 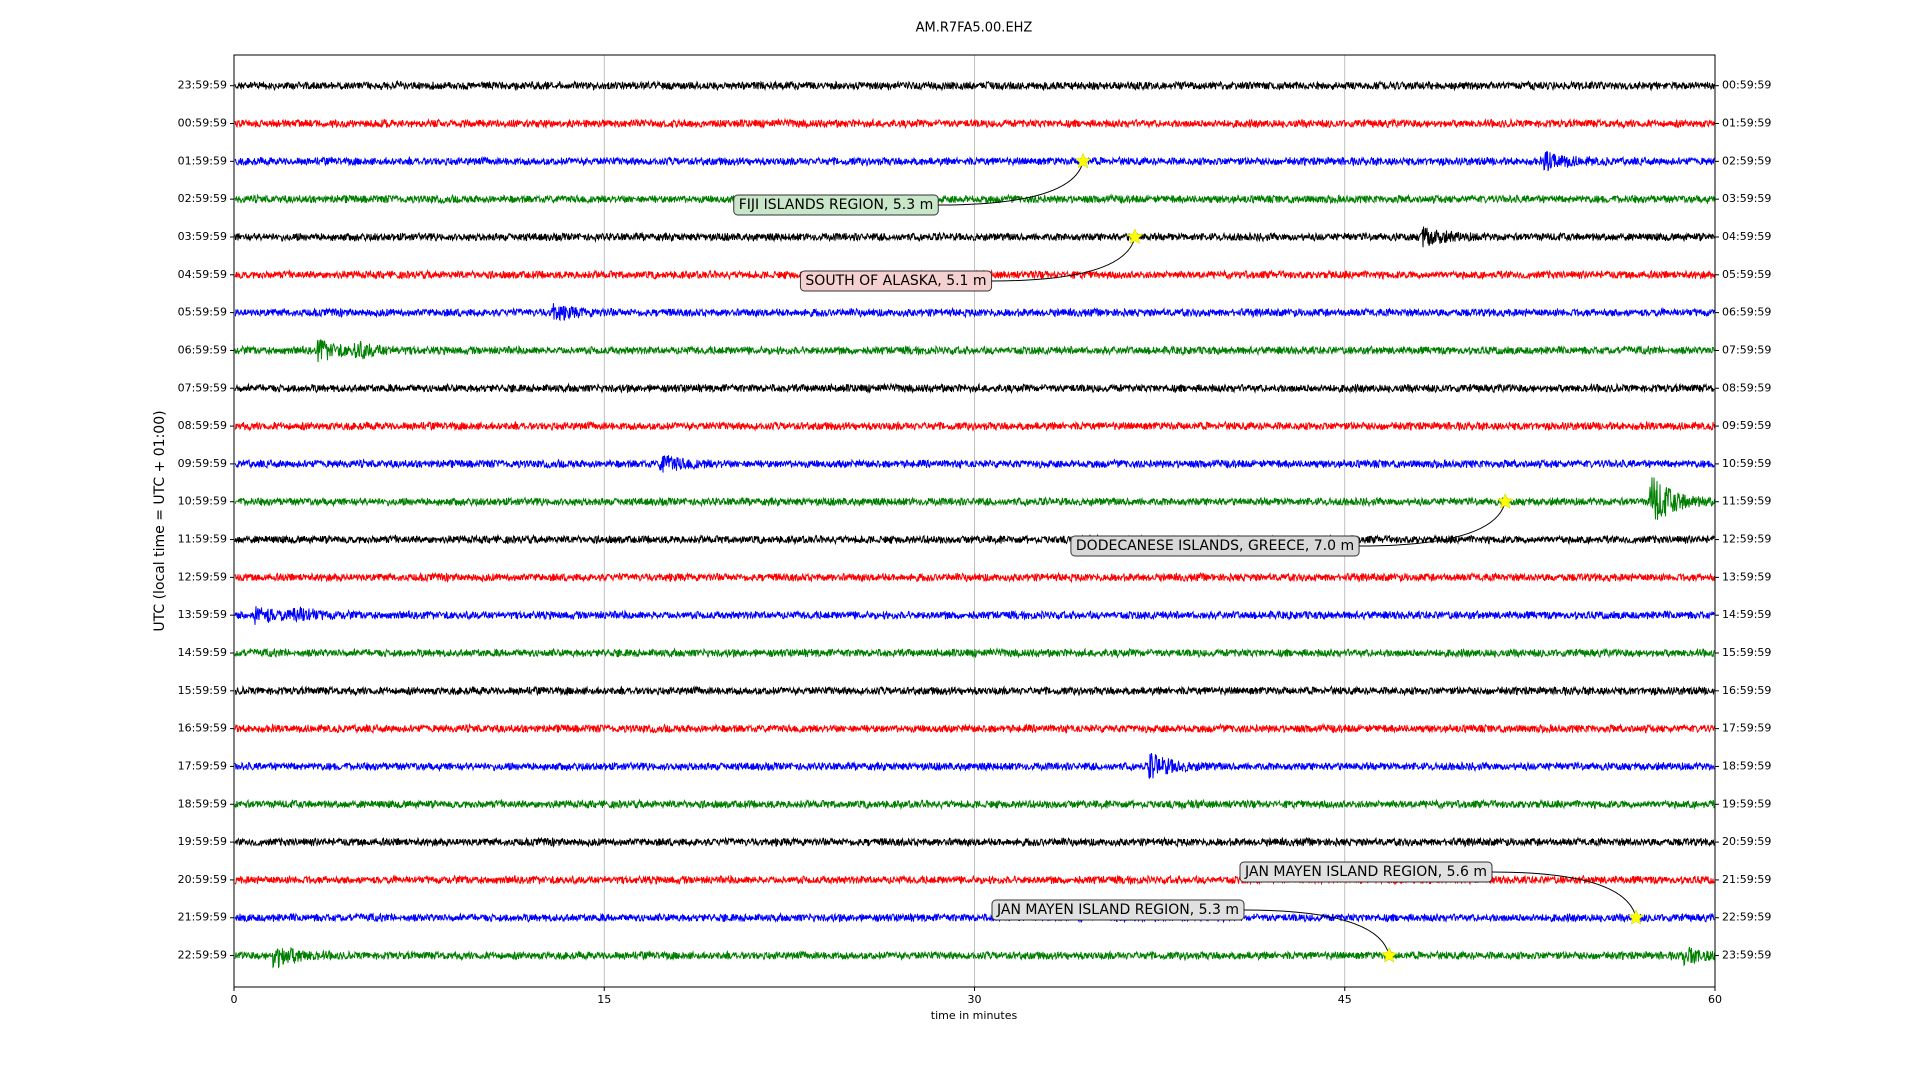 What do you see at coordinates (604, 999) in the screenshot?
I see `x-tick-label: 15` at bounding box center [604, 999].